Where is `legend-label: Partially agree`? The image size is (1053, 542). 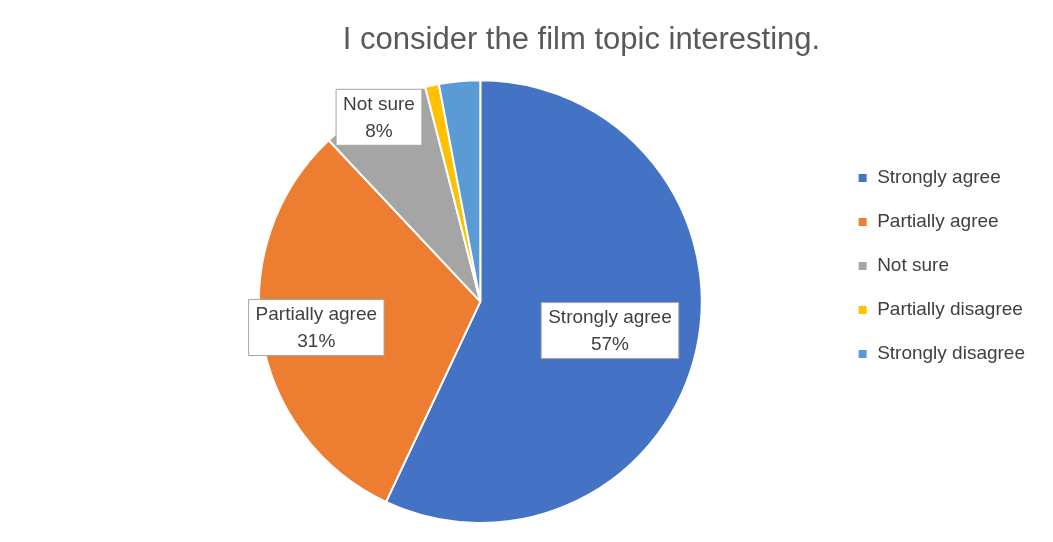 legend-label: Partially agree is located at coordinates (938, 221).